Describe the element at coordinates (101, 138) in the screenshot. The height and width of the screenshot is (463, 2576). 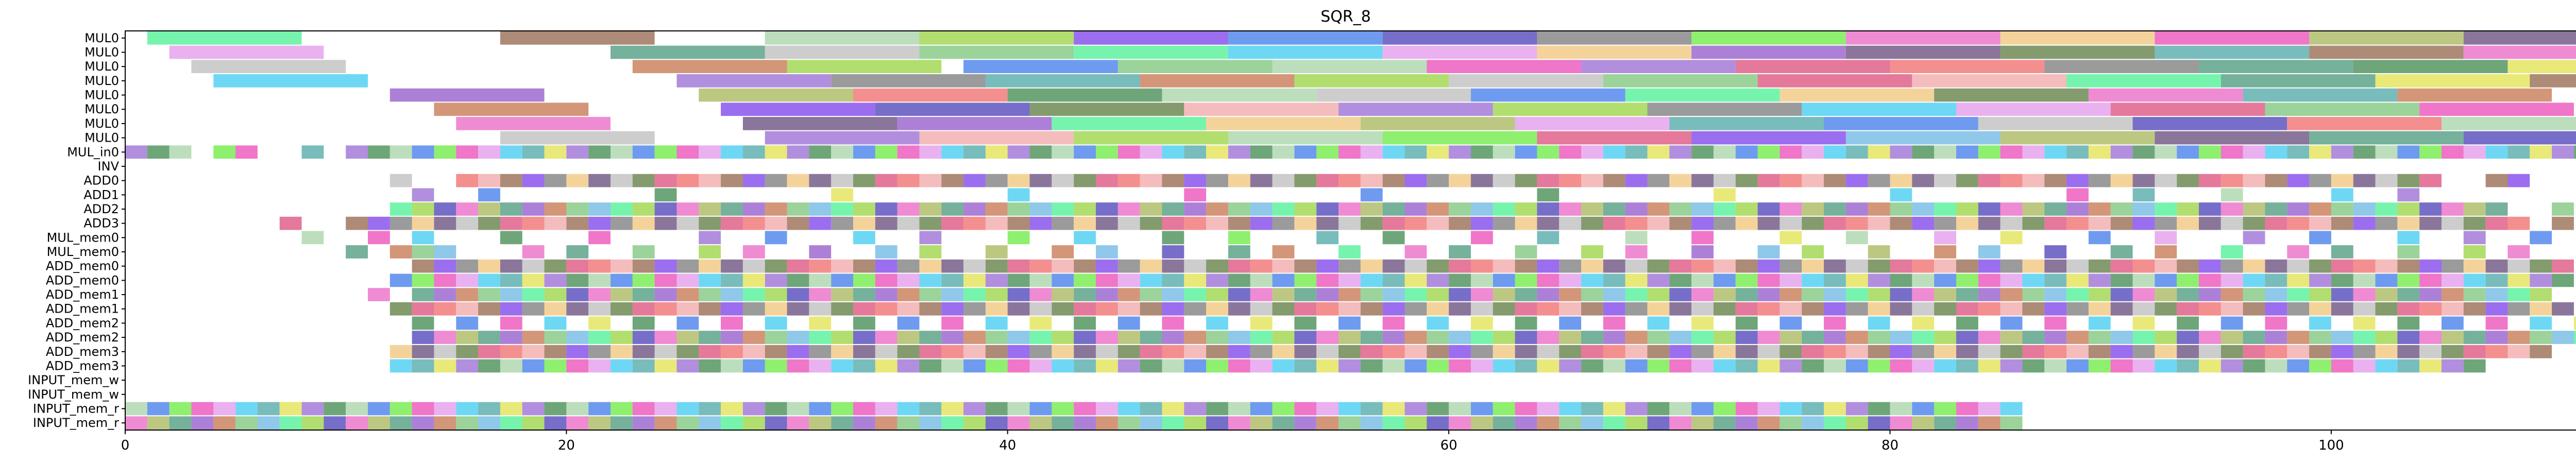
I see `row-label: MUL0` at that location.